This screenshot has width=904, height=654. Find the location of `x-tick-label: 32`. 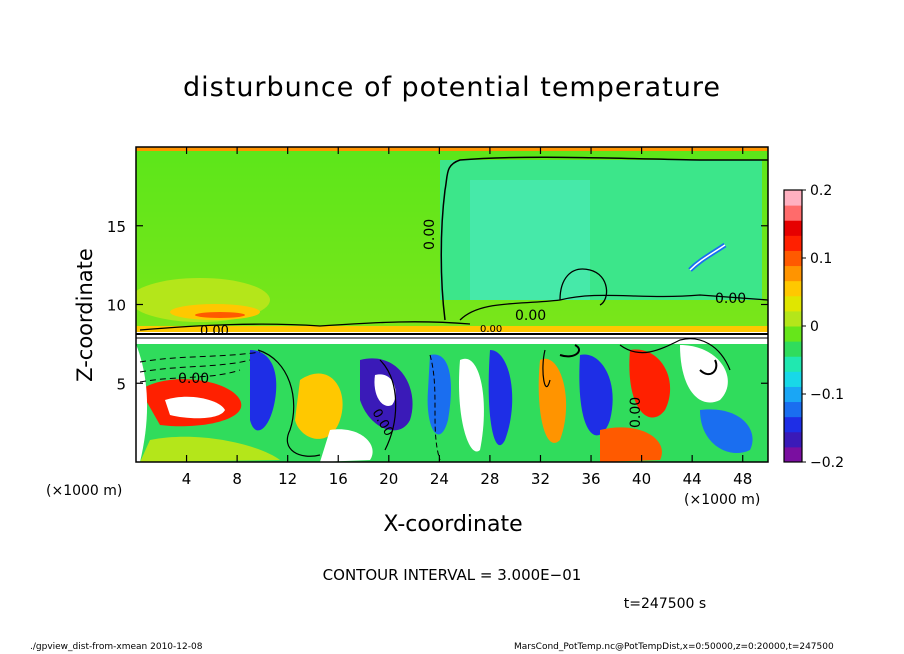

x-tick-label: 32 is located at coordinates (540, 479).